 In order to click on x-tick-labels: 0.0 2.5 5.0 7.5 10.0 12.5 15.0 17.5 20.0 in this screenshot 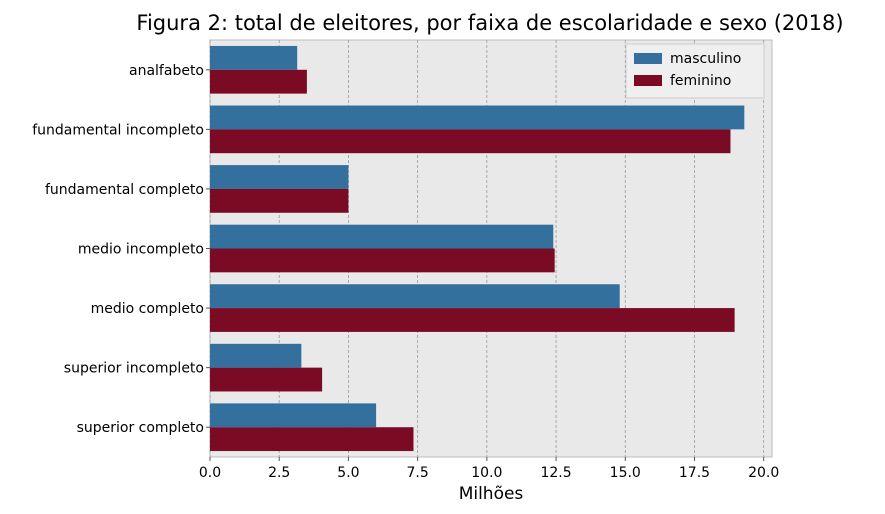, I will do `click(489, 469)`.